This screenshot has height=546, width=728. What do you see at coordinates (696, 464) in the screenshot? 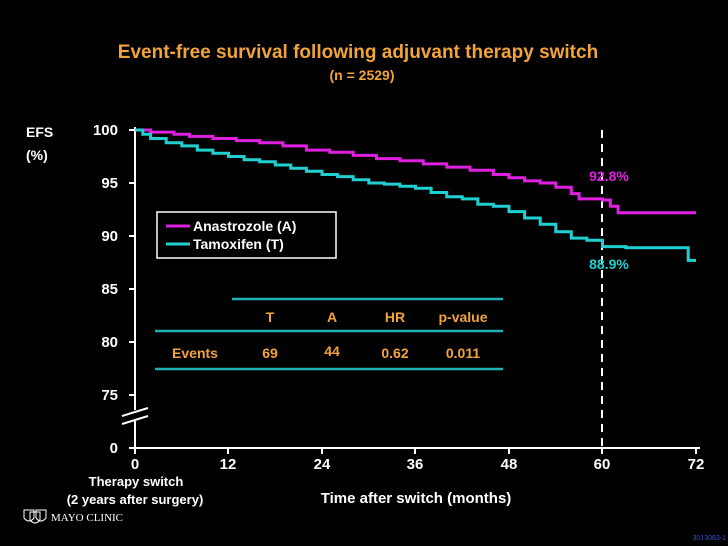
I see `x-tick-label: 72` at bounding box center [696, 464].